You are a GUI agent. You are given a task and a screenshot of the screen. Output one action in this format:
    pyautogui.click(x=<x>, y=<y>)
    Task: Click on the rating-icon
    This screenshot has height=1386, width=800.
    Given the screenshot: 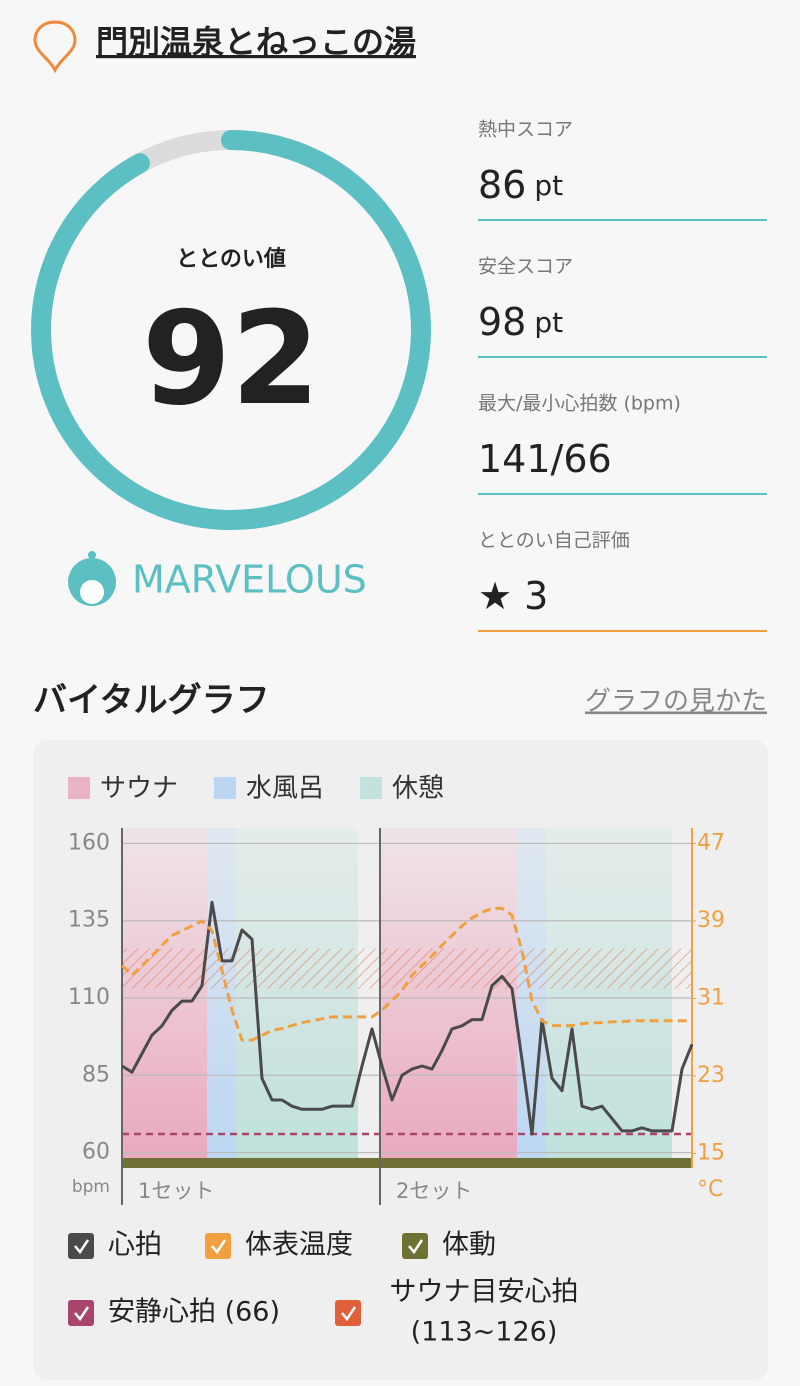 What is the action you would take?
    pyautogui.click(x=92, y=578)
    